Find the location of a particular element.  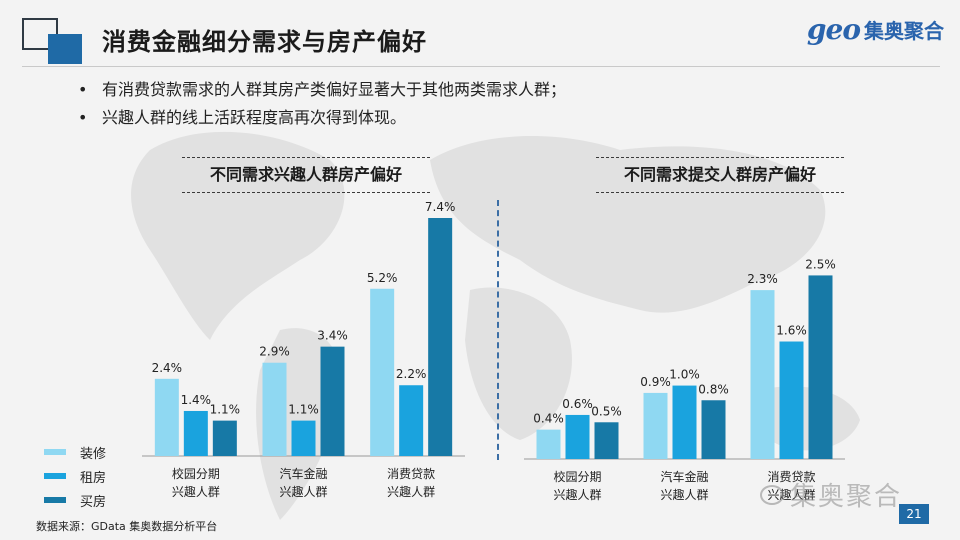

right-chart-title: 不同需求提交人群房产偏好 is located at coordinates (720, 175).